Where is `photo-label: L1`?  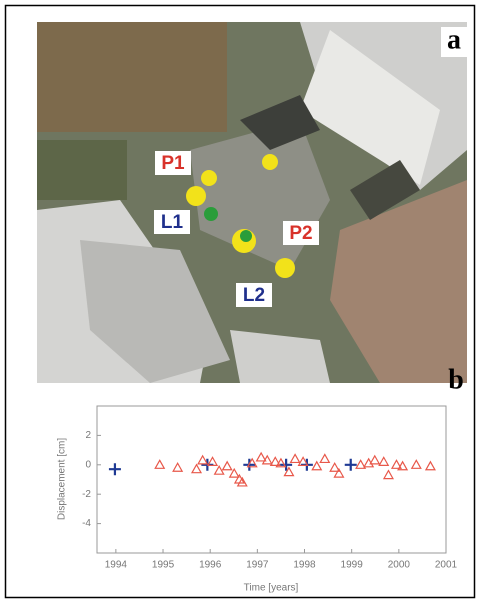 photo-label: L1 is located at coordinates (172, 222).